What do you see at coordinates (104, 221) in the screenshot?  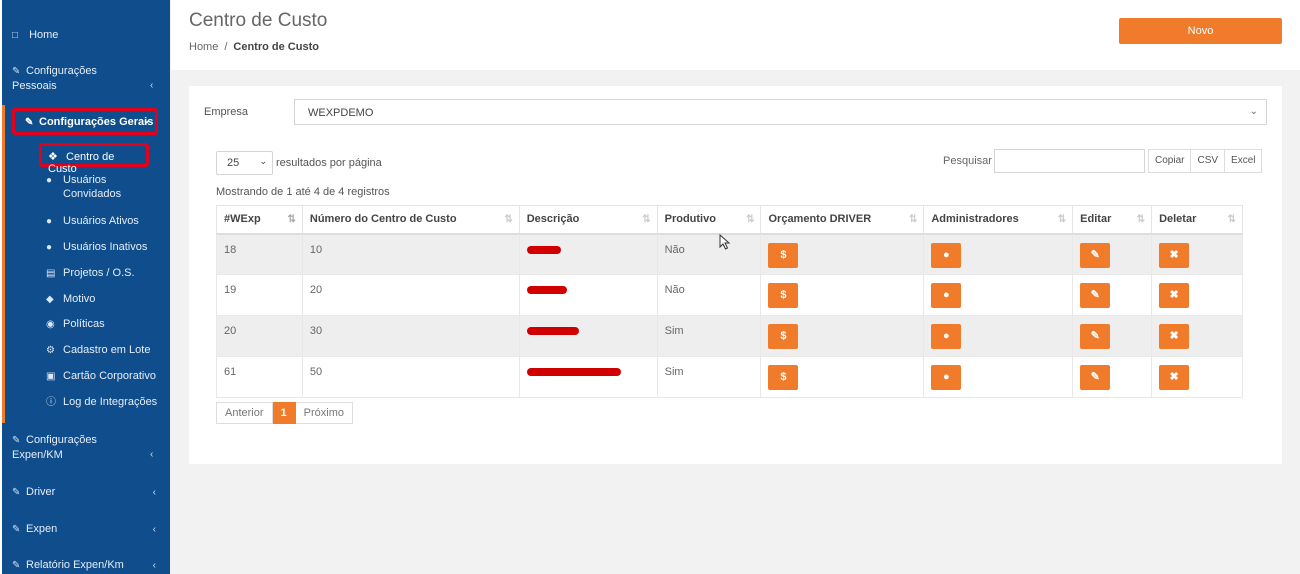 I see `sidebar-subitem-usuarios-ativos: ● Usuários Ativos` at bounding box center [104, 221].